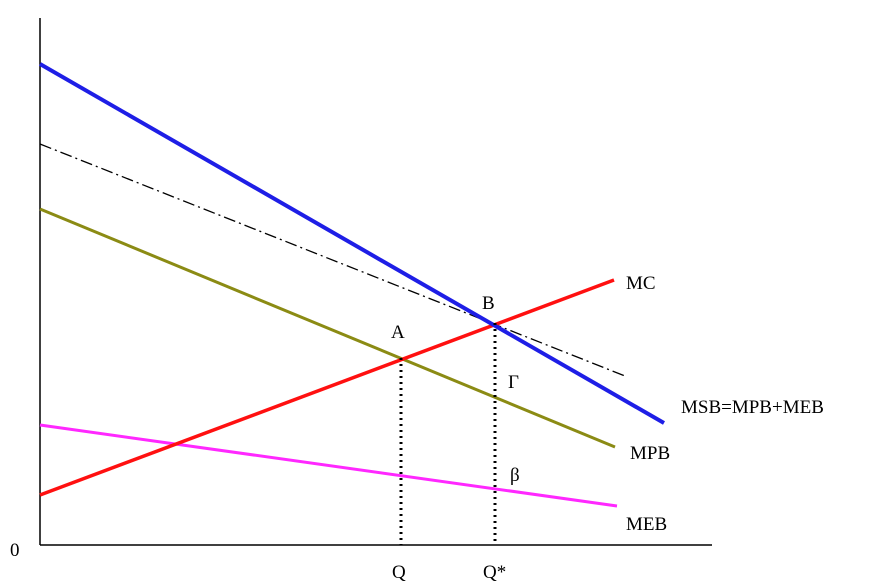 This screenshot has width=880, height=588. I want to click on q-tick-label: Q, so click(399, 572).